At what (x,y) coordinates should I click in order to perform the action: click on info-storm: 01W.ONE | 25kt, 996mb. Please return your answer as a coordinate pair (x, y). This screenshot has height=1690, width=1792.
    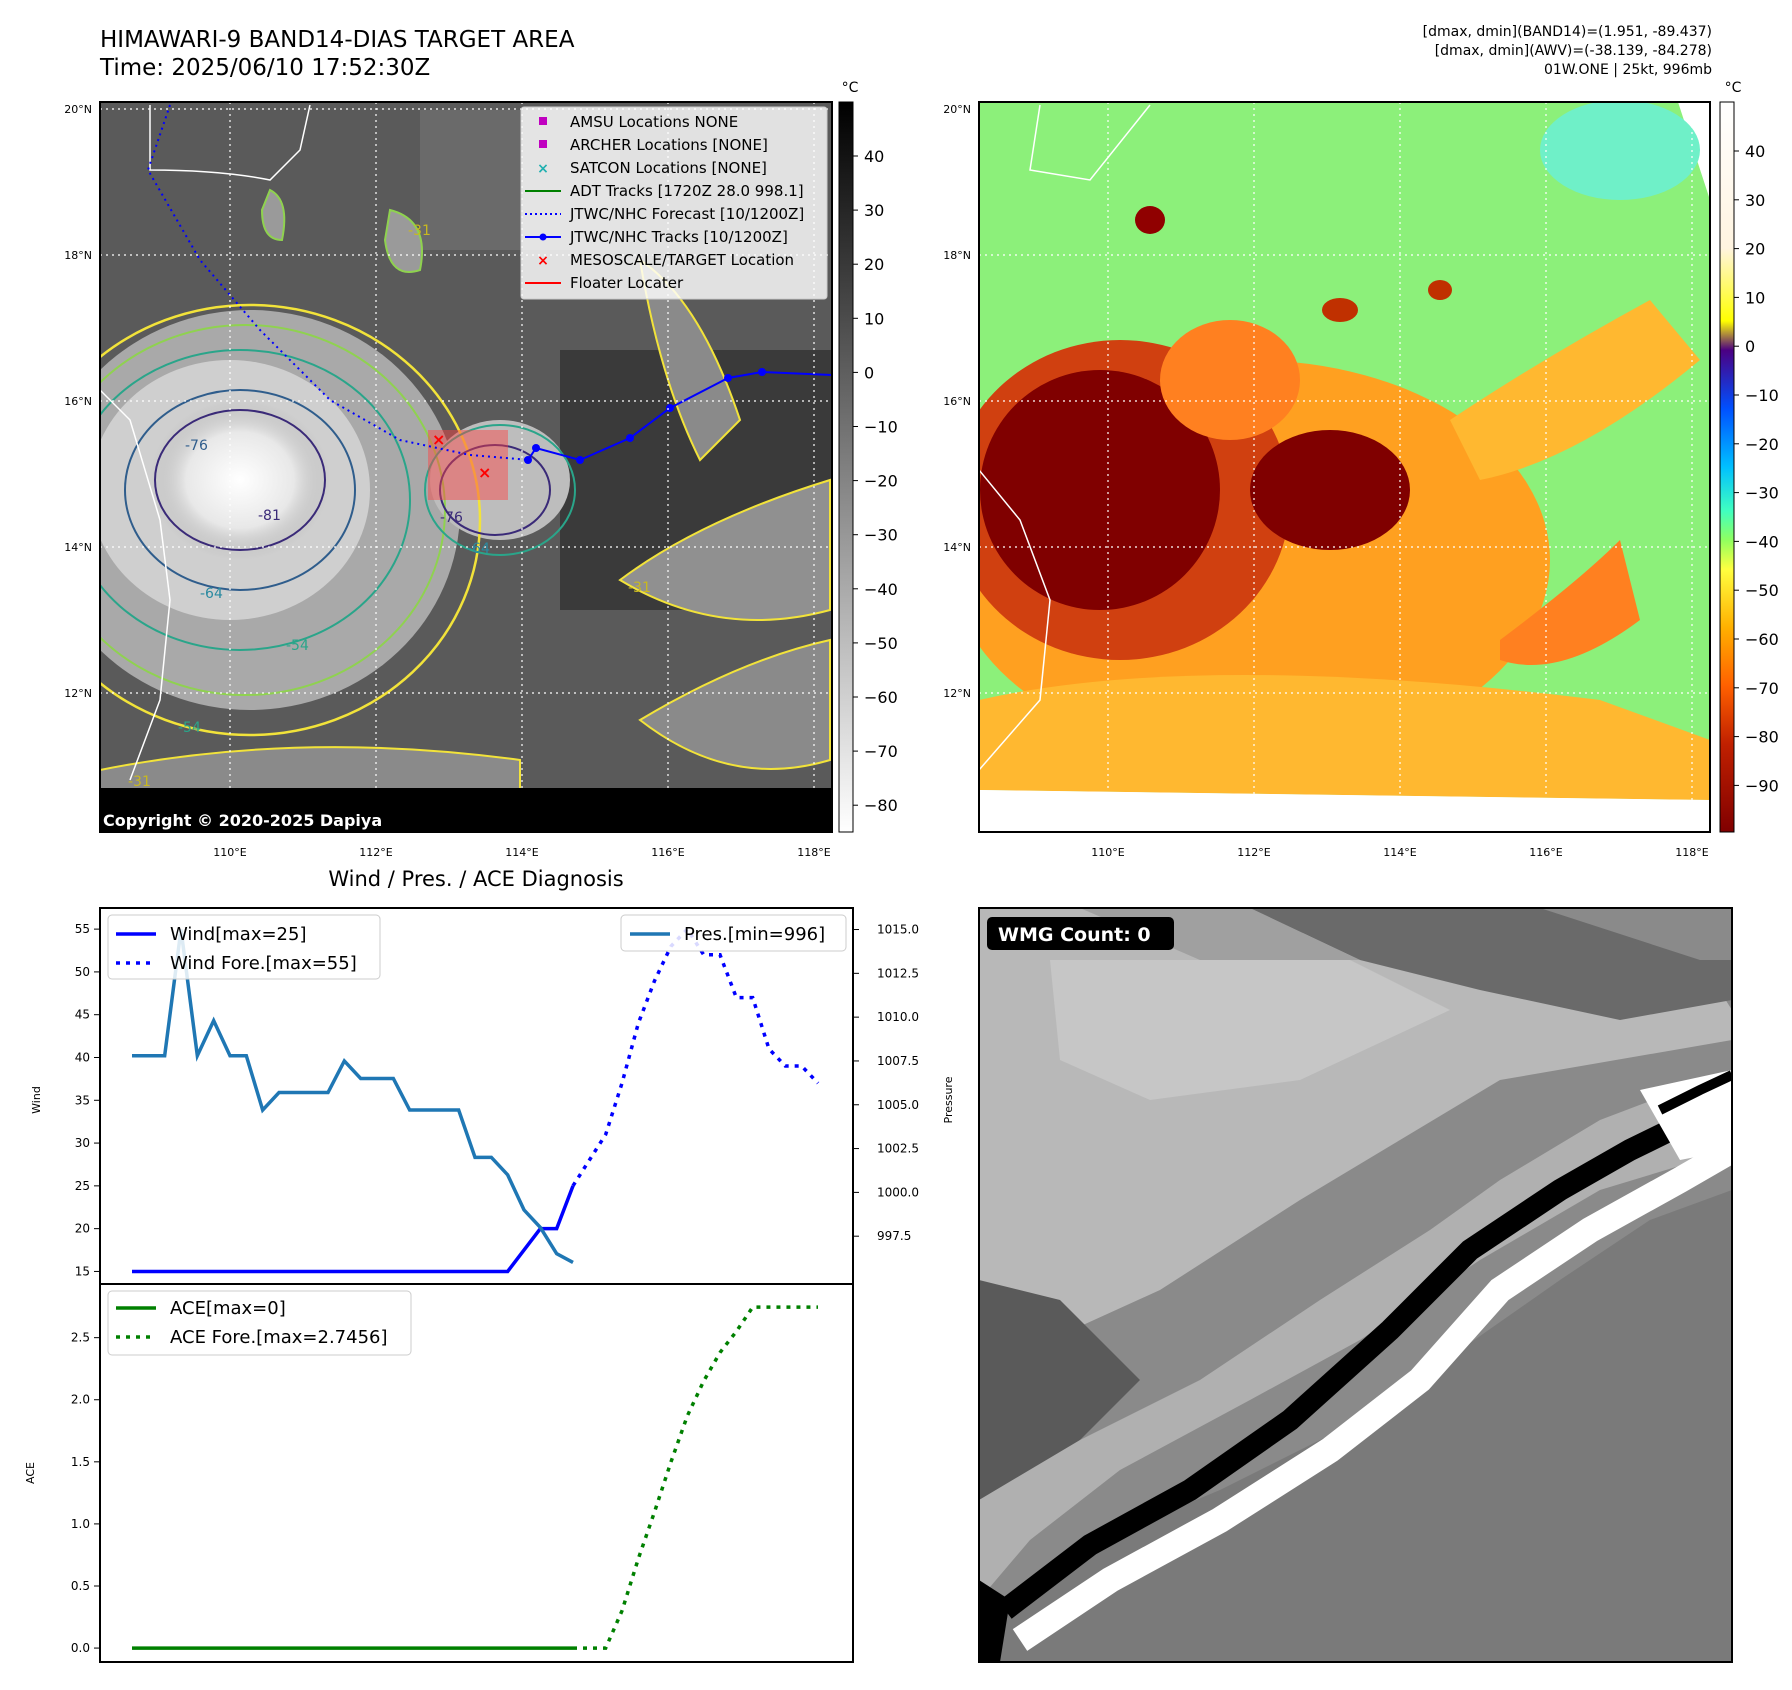
    Looking at the image, I should click on (1627, 70).